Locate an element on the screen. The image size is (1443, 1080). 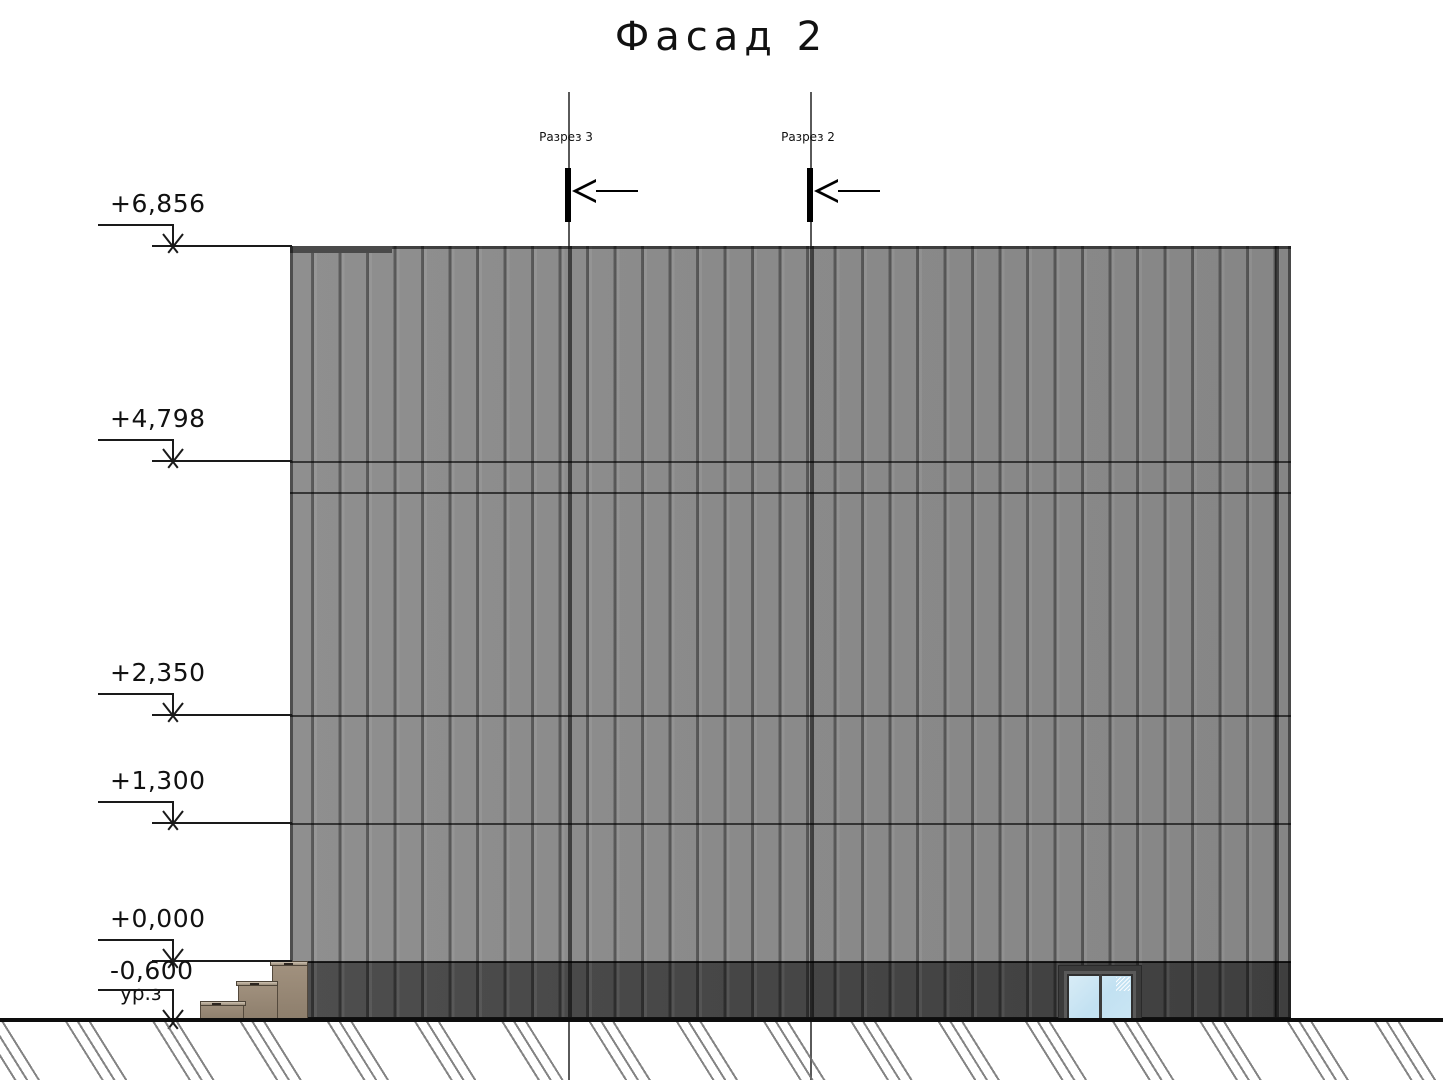
page-title: Фасад 2 is located at coordinates (721, 37).